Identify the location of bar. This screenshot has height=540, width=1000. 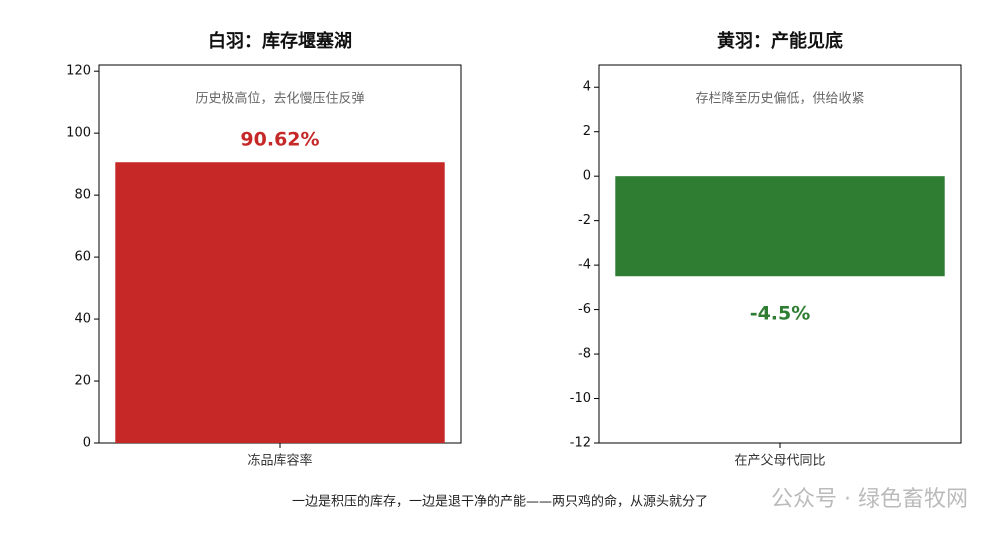
(780, 226).